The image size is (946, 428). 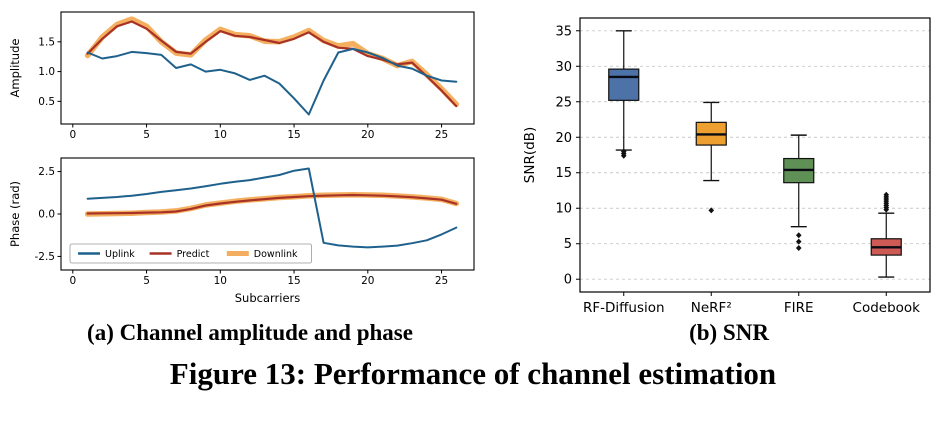 I want to click on svg-text: 0.5, so click(x=46, y=102).